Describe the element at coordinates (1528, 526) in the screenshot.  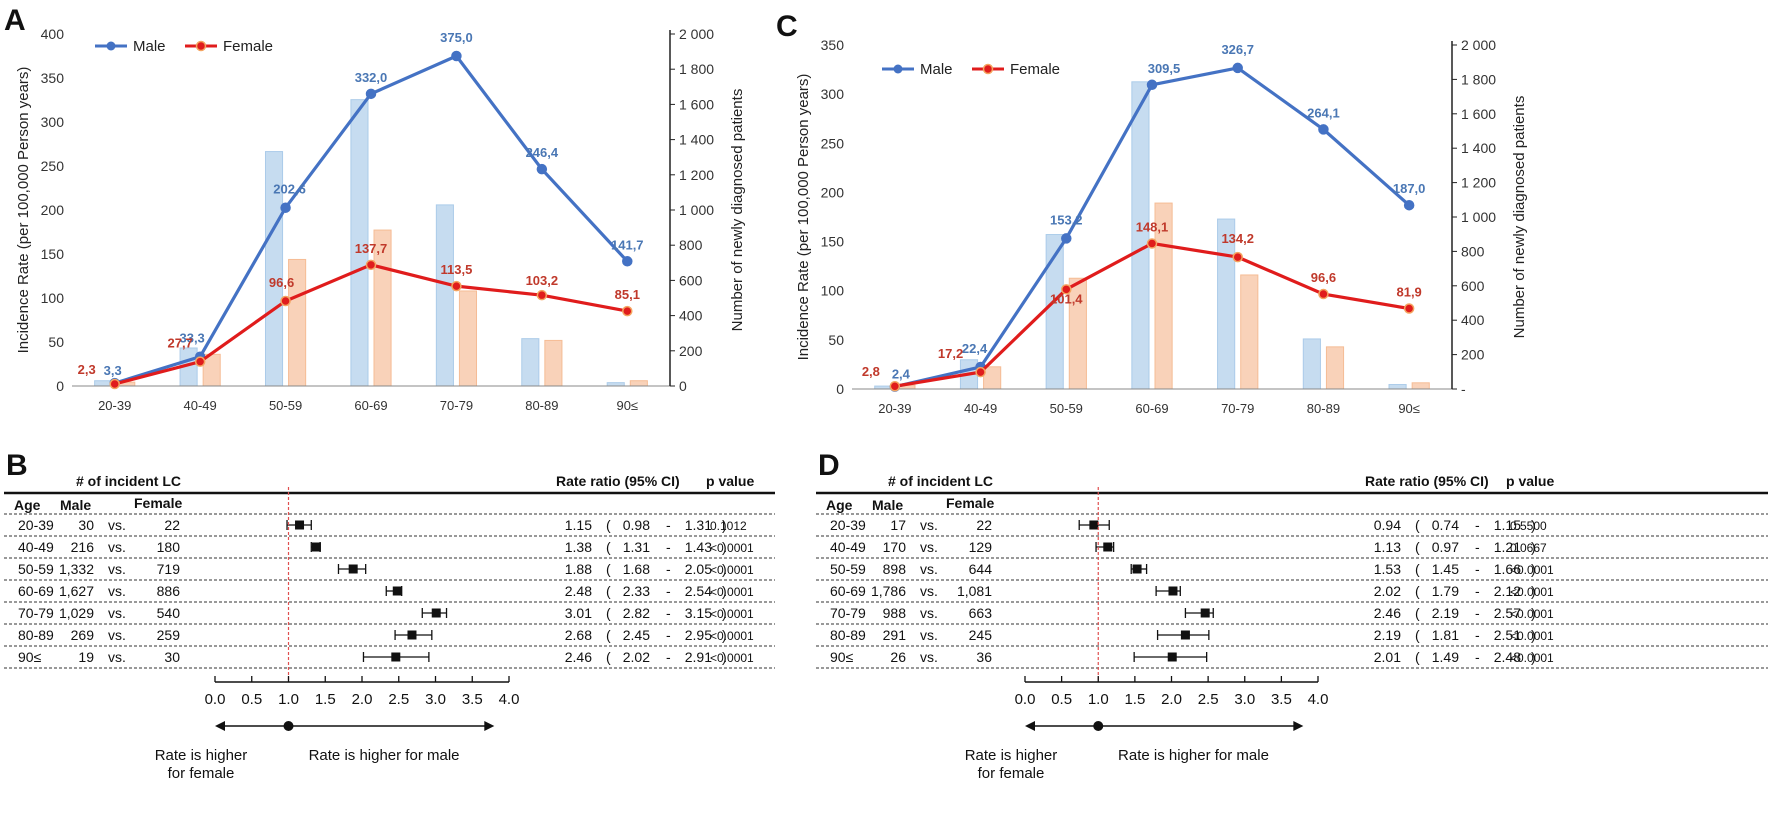
I see `row-p-value: 0.5500` at that location.